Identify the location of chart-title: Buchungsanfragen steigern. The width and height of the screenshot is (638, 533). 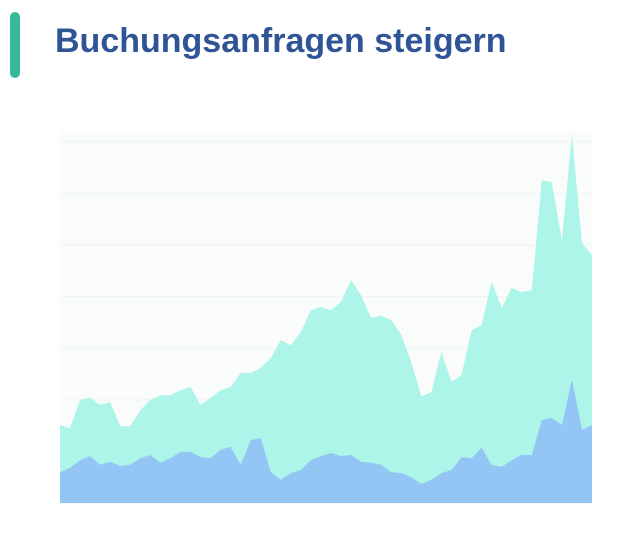
(281, 41).